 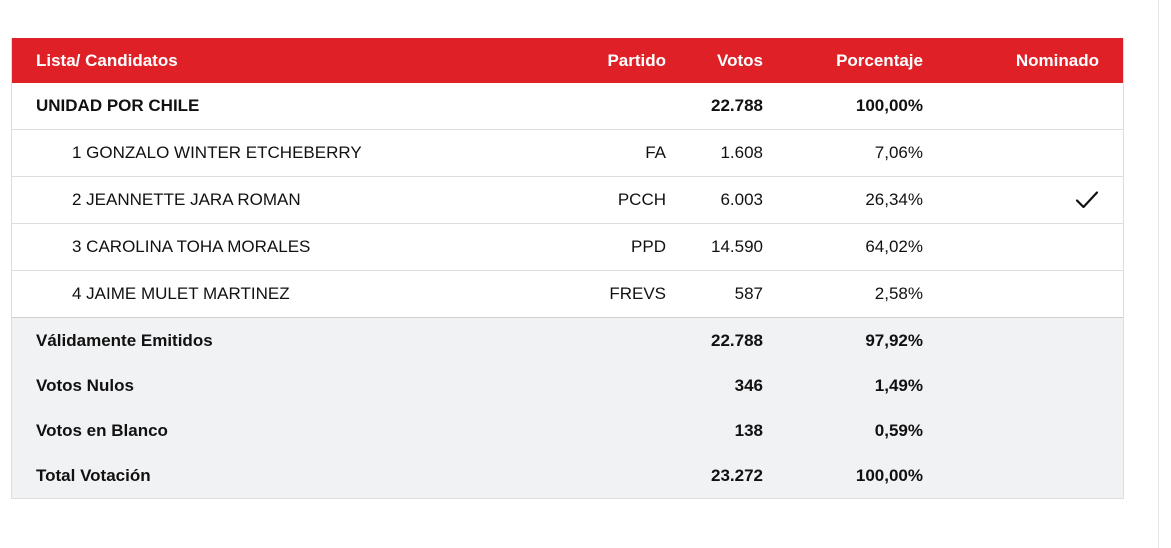 I want to click on summary-percent: 100,00%, so click(x=889, y=475).